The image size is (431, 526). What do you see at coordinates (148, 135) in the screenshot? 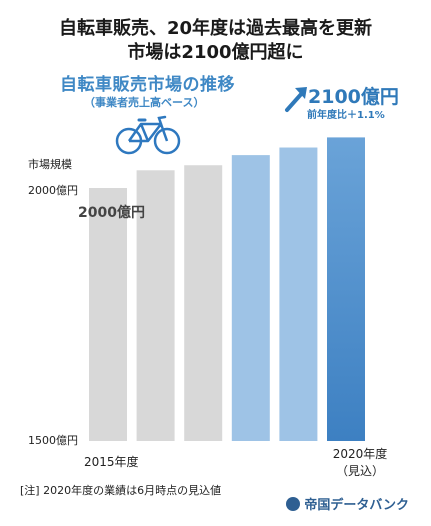
I see `bicycle-icon` at bounding box center [148, 135].